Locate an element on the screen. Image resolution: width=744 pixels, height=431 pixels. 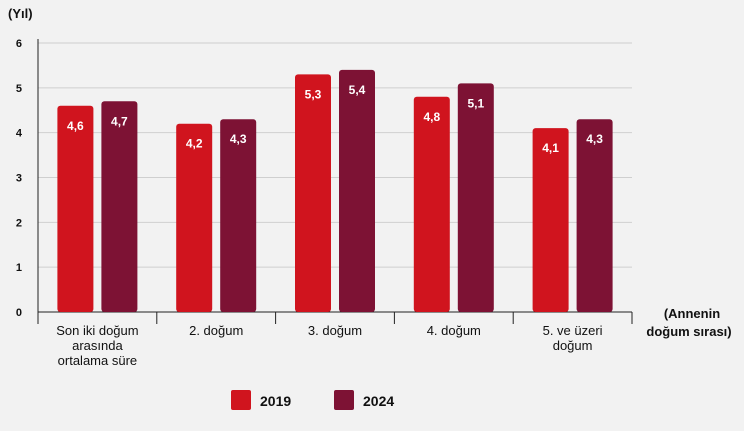
y-tick-label: 3 is located at coordinates (19, 179).